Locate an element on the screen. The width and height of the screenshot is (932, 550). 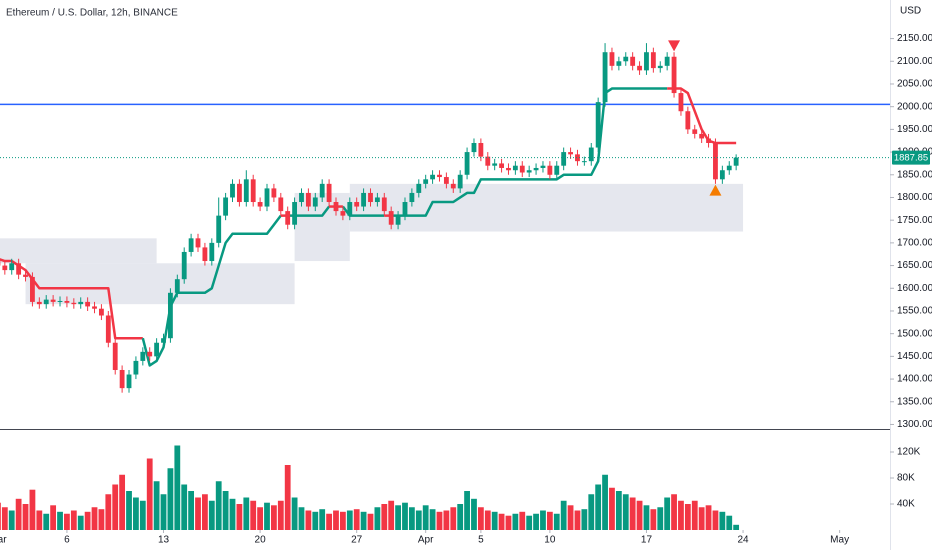
x-tick-label: Apr is located at coordinates (426, 540).